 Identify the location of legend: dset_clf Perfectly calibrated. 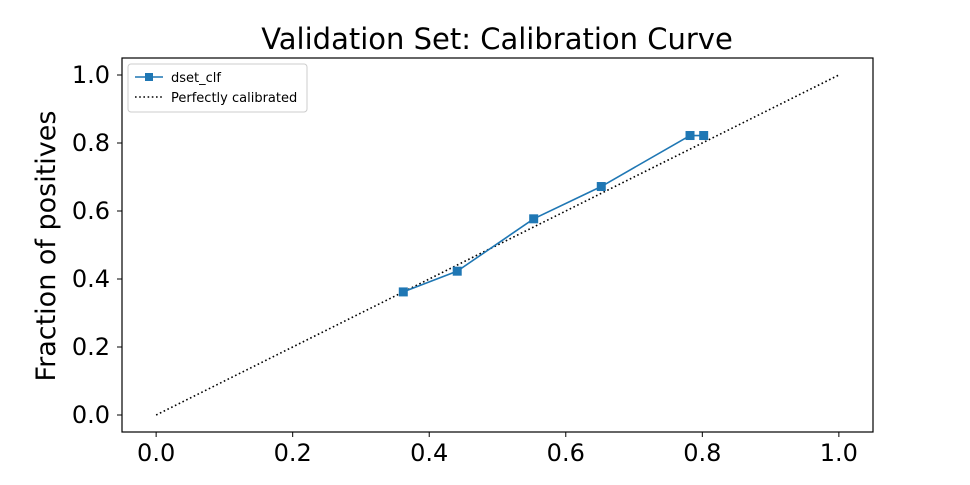
(217, 88).